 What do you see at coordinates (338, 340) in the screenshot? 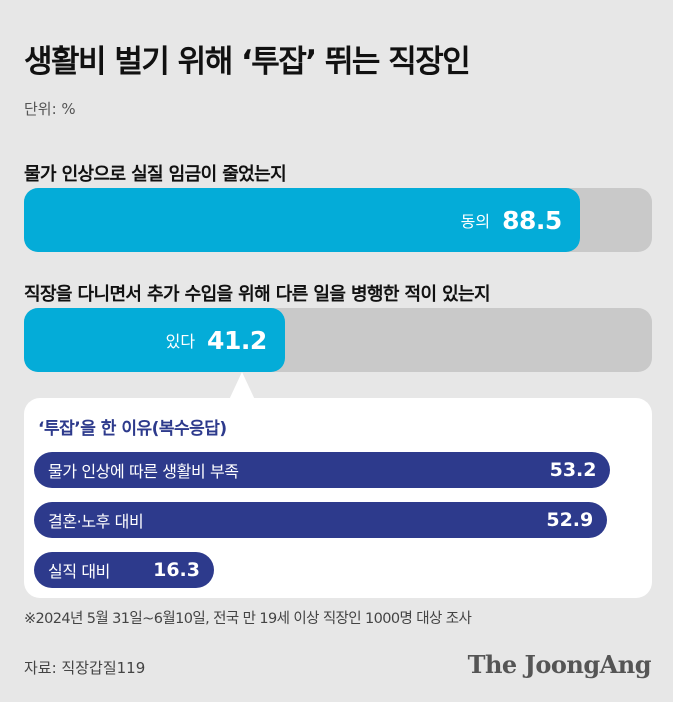
I see `bar-track-2: 있다 41.2` at bounding box center [338, 340].